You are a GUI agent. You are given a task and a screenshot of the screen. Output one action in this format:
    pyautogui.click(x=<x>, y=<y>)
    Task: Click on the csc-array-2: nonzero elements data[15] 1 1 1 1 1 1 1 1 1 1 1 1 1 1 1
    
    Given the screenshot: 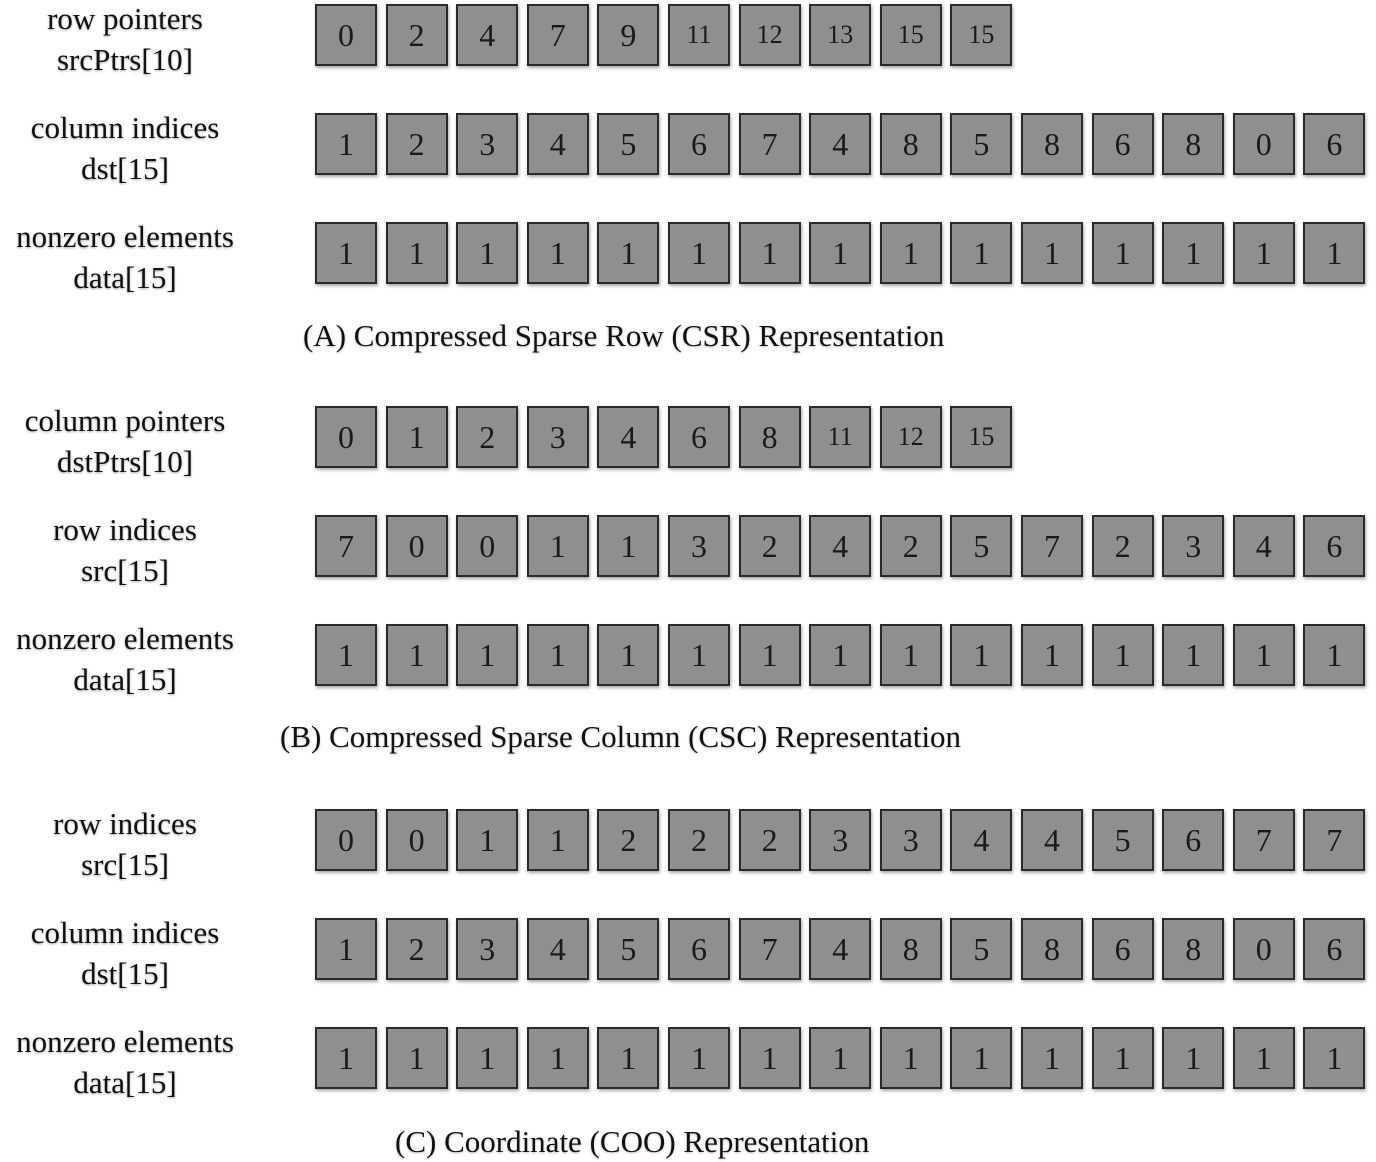 What is the action you would take?
    pyautogui.click(x=688, y=677)
    